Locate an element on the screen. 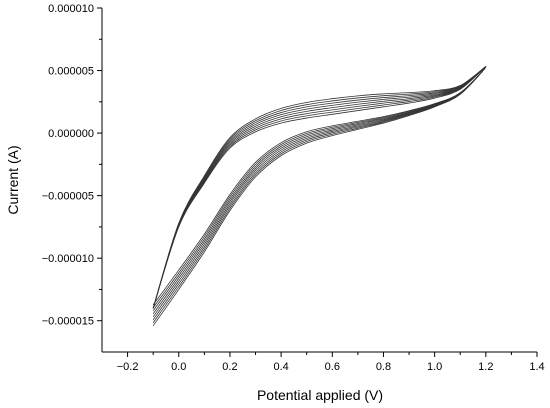 Image resolution: width=550 pixels, height=408 pixels. x-axis-title: Potential applied (V) is located at coordinates (320, 395).